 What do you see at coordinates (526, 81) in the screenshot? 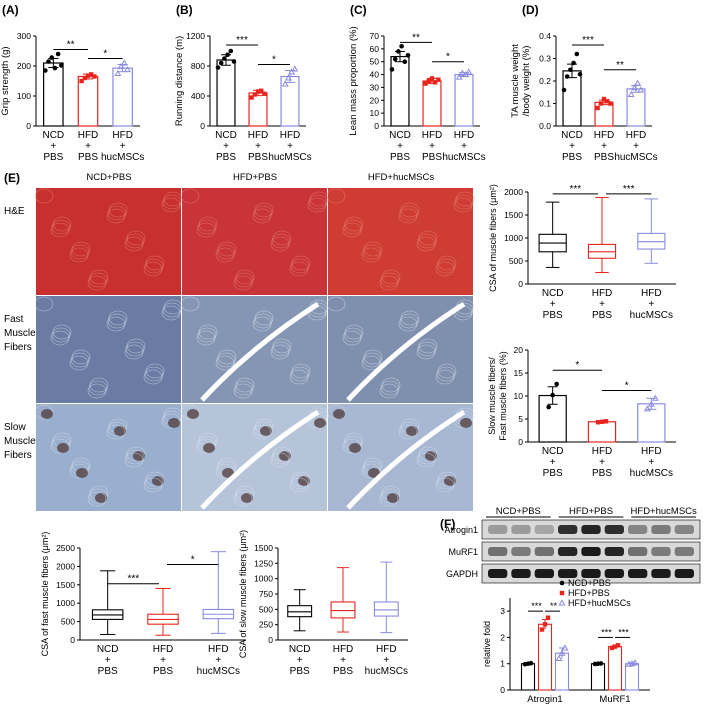
I see `y-axis-label: /body weight (%)` at bounding box center [526, 81].